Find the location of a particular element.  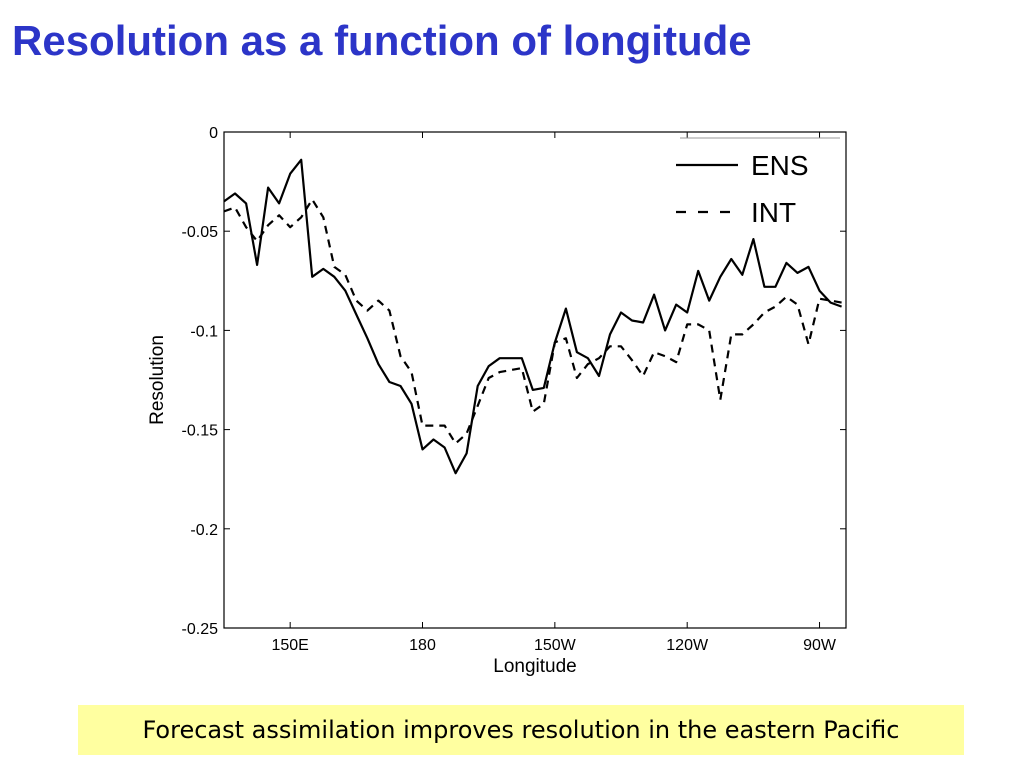

x-tick-label: 120W is located at coordinates (687, 645).